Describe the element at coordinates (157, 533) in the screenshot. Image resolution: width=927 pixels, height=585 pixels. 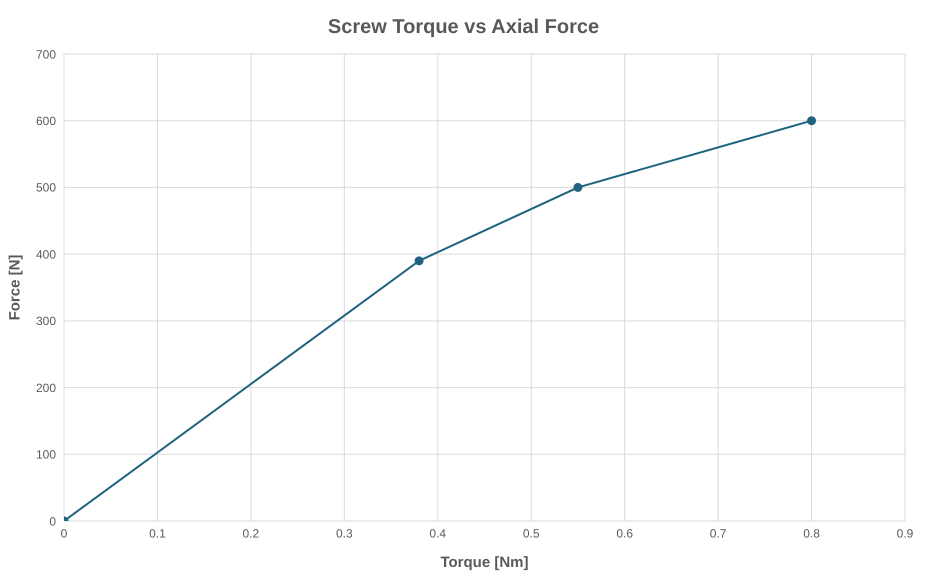
I see `x-tick-label: 0.1` at that location.